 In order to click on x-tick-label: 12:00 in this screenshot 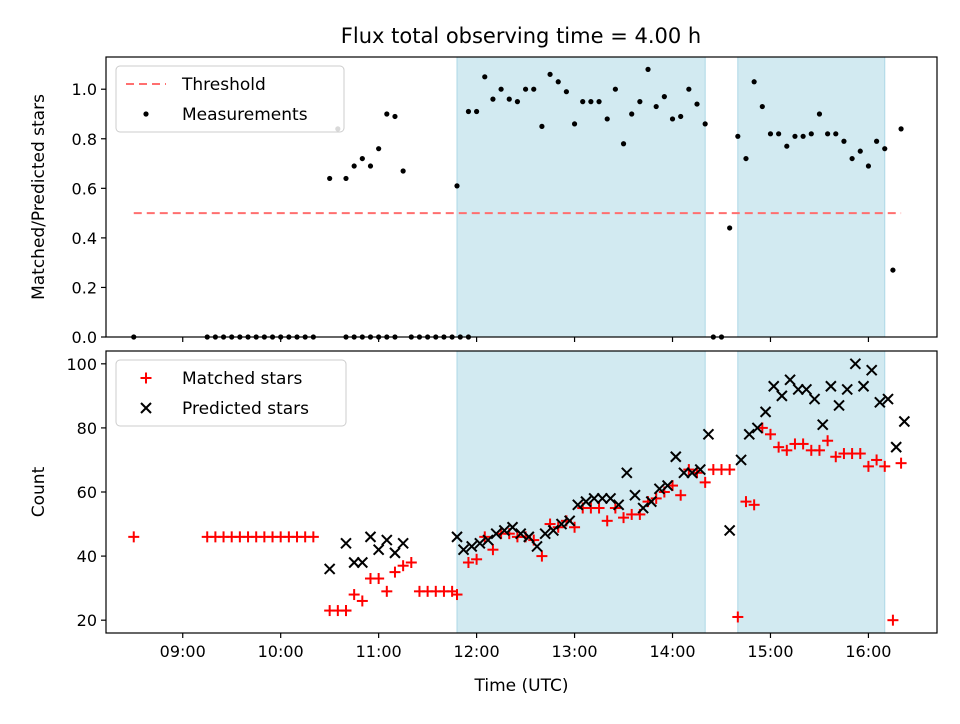, I will do `click(477, 651)`.